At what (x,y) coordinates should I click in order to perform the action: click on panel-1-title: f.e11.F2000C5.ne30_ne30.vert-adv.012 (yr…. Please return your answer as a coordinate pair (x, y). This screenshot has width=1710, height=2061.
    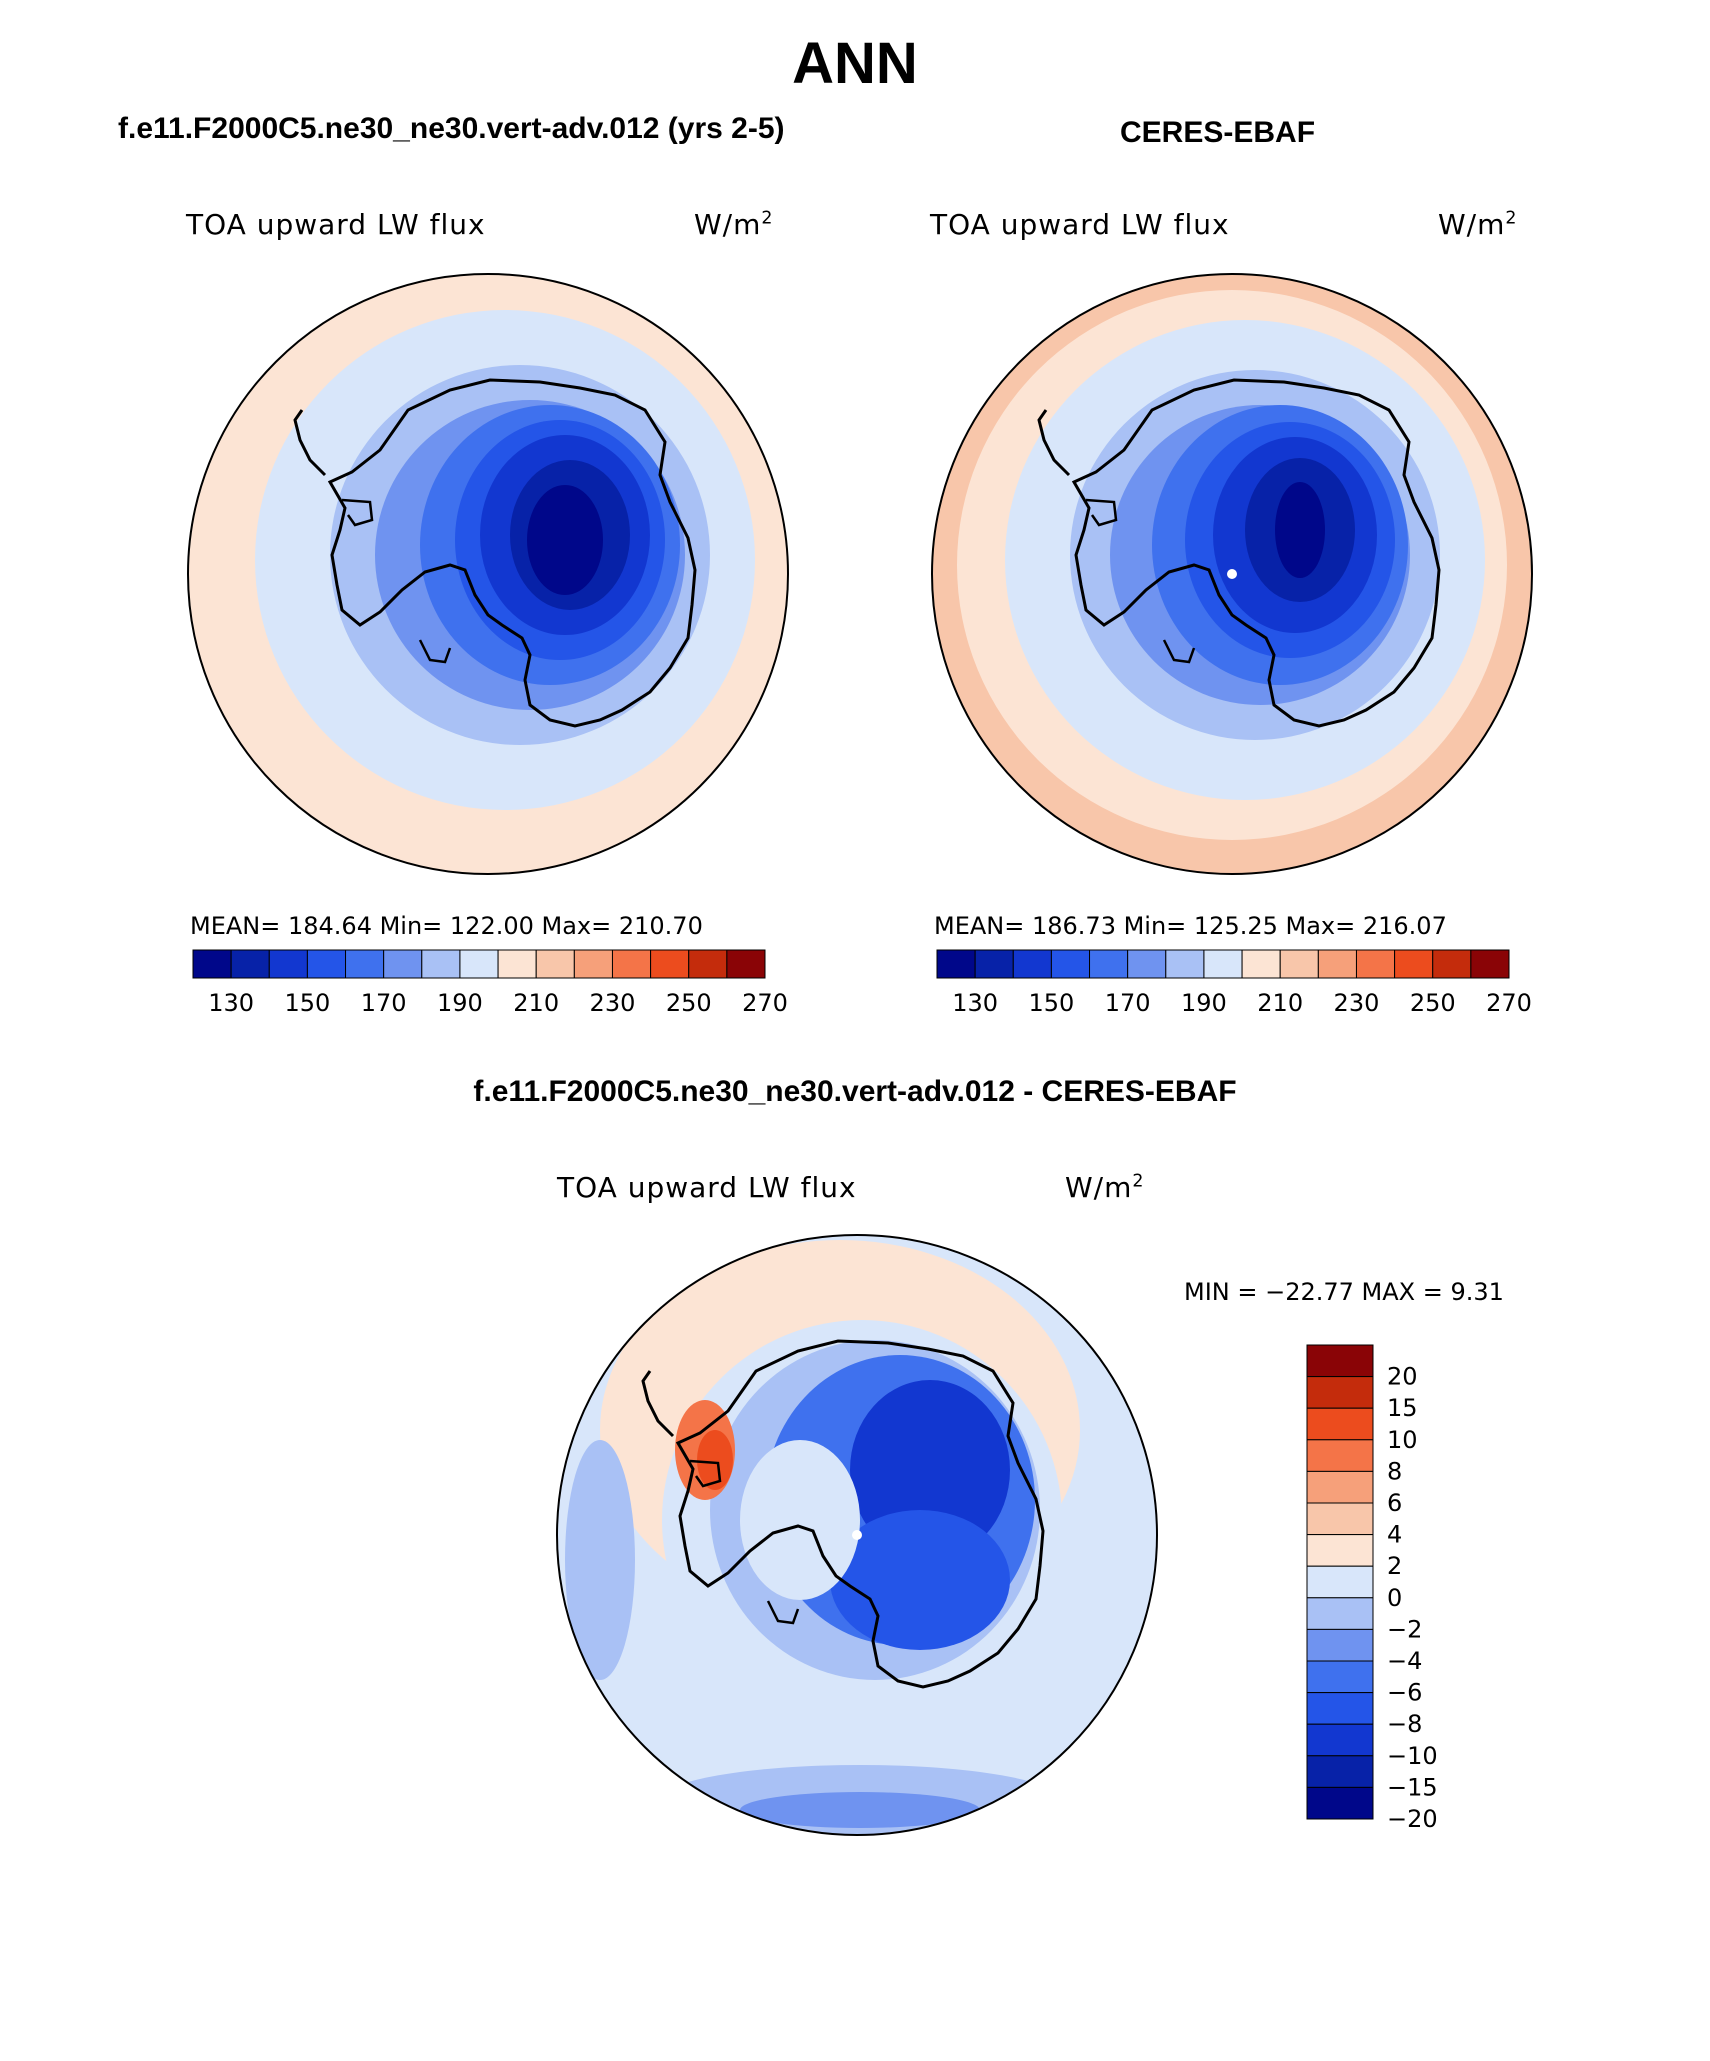
    Looking at the image, I should click on (451, 128).